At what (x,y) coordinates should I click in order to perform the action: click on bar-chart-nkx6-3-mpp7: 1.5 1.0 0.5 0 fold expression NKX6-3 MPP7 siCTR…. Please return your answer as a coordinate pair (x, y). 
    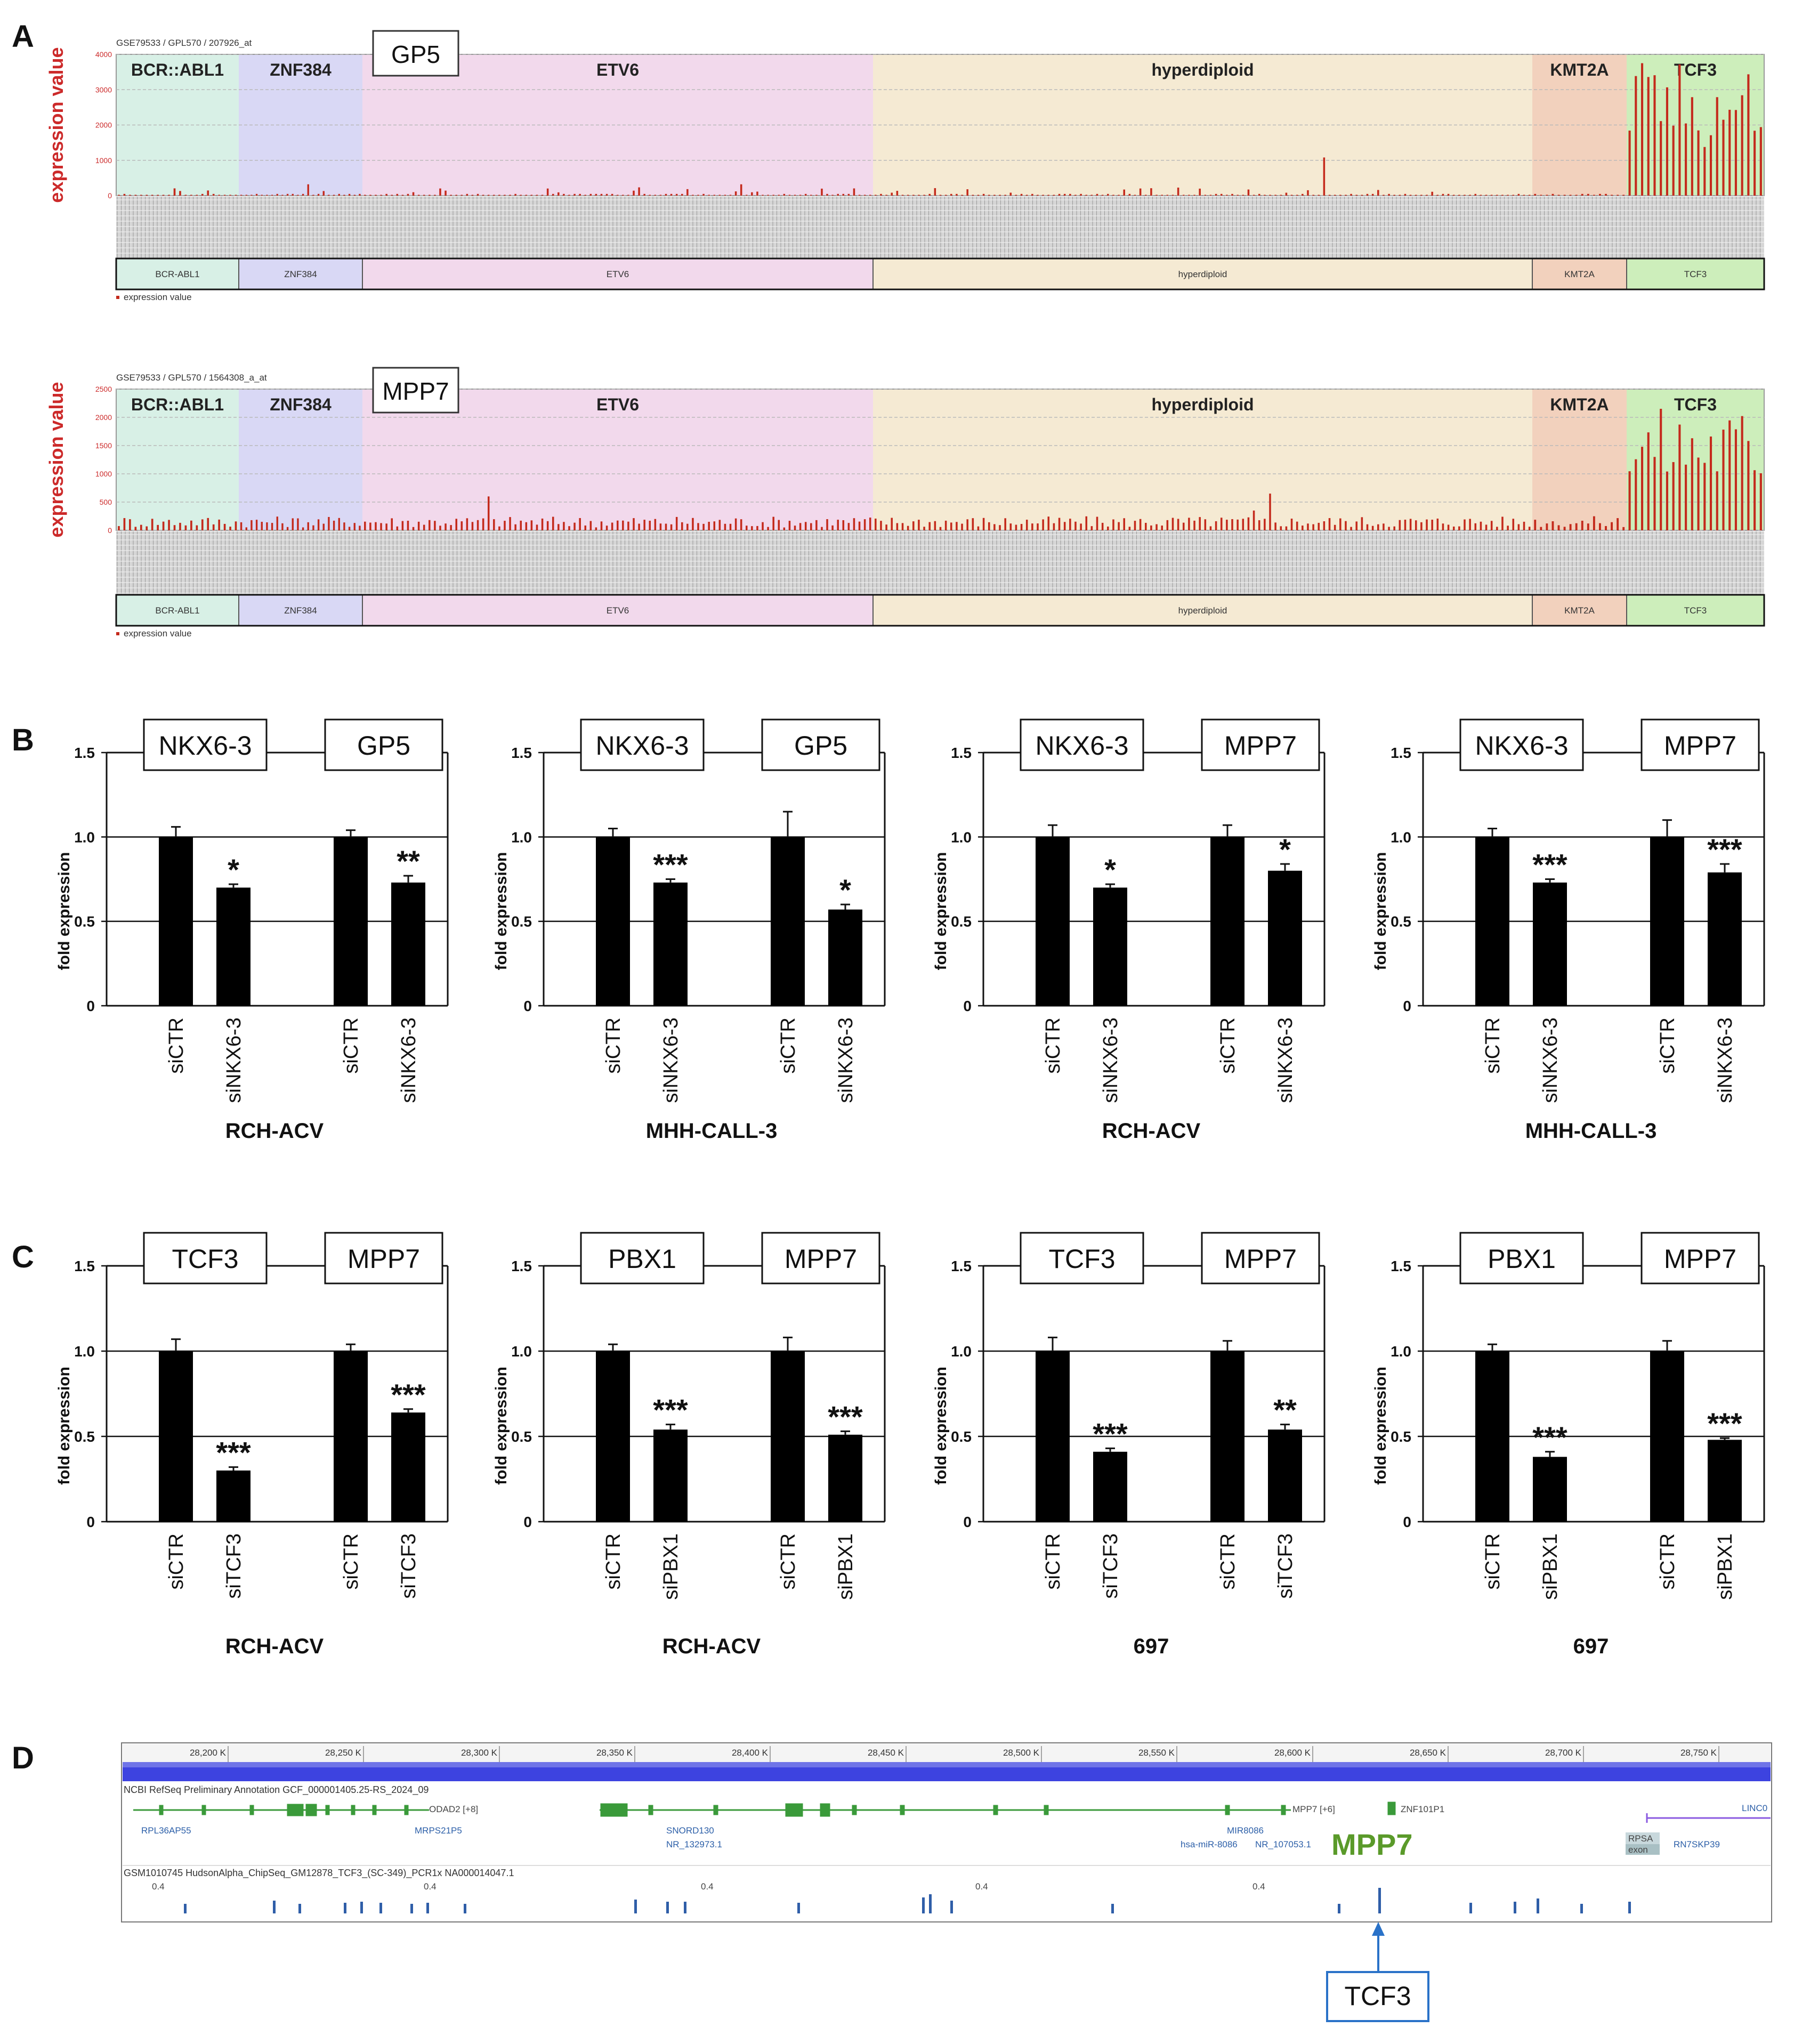
    Looking at the image, I should click on (1568, 931).